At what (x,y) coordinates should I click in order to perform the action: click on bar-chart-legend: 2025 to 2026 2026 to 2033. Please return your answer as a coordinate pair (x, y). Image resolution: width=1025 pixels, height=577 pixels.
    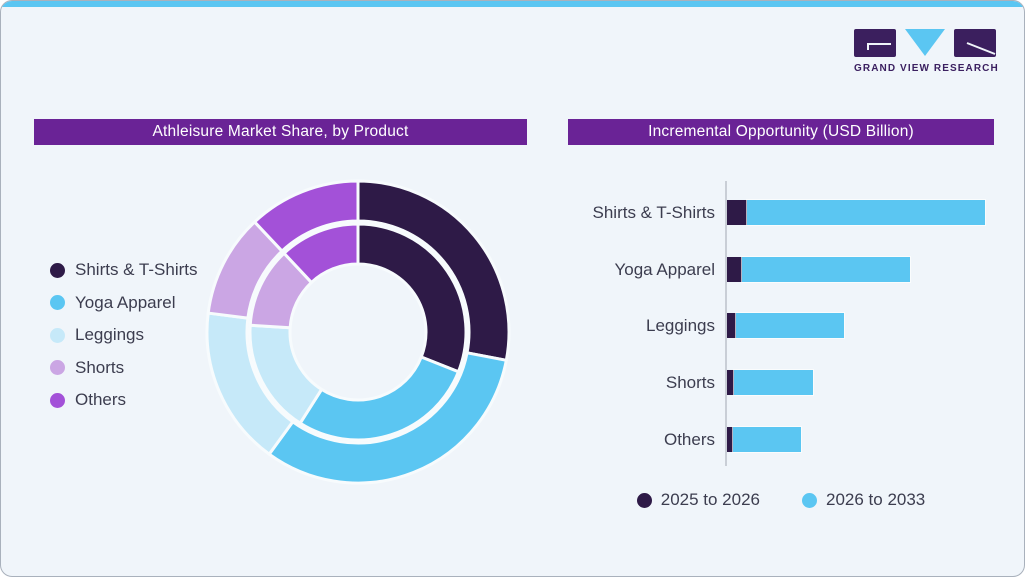
    Looking at the image, I should click on (781, 500).